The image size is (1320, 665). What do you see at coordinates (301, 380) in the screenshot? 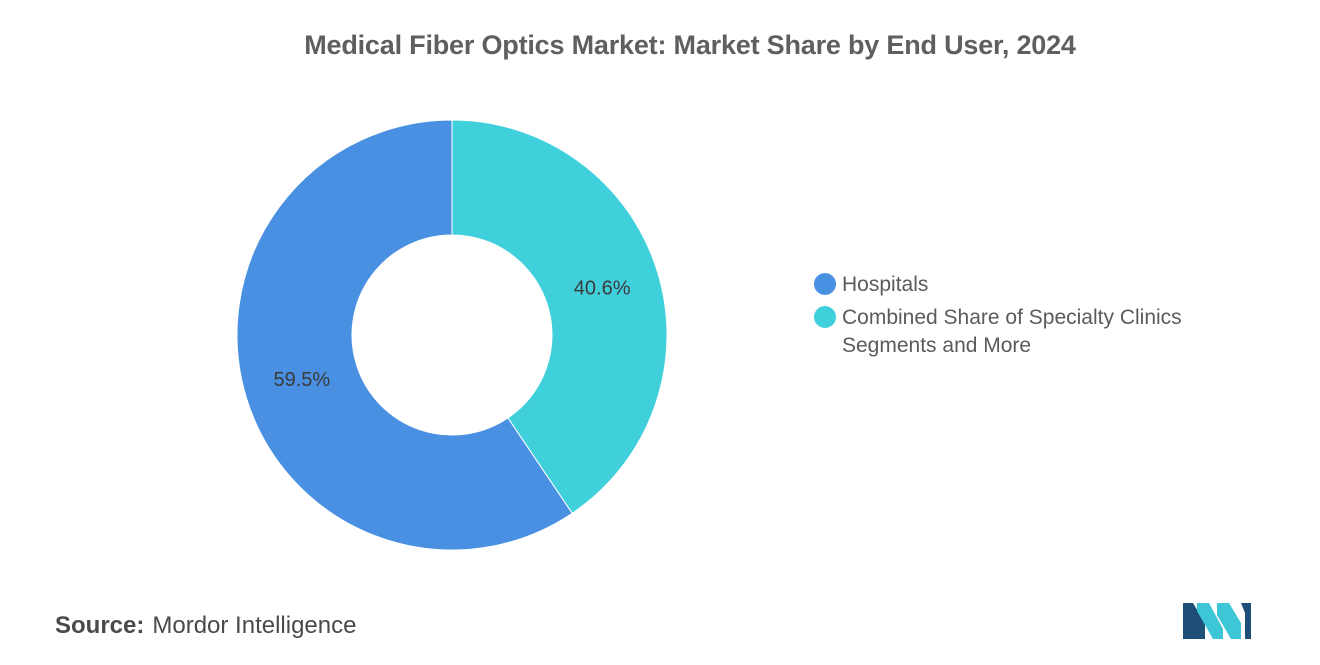
I see `slice-value-label-hospitals: 59.5%` at bounding box center [301, 380].